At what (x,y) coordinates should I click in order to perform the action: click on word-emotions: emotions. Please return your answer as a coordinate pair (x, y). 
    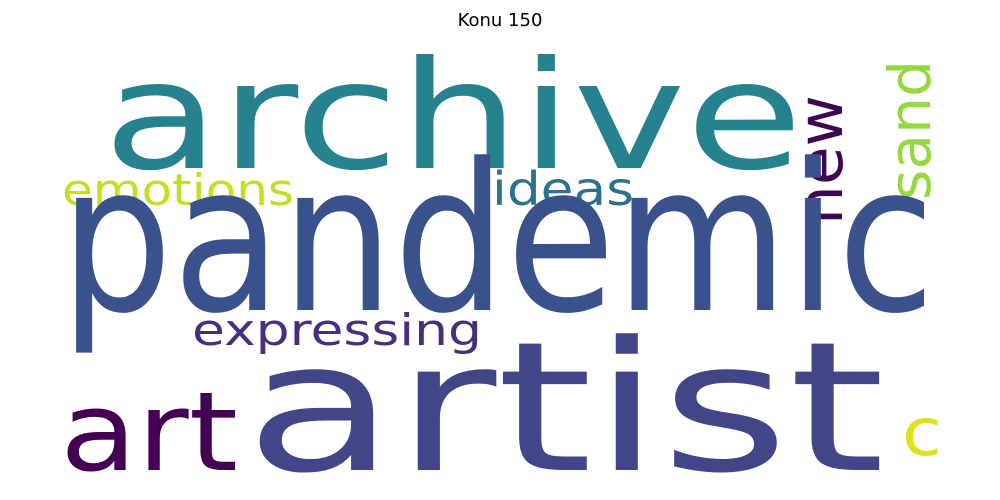
    Looking at the image, I should click on (178, 190).